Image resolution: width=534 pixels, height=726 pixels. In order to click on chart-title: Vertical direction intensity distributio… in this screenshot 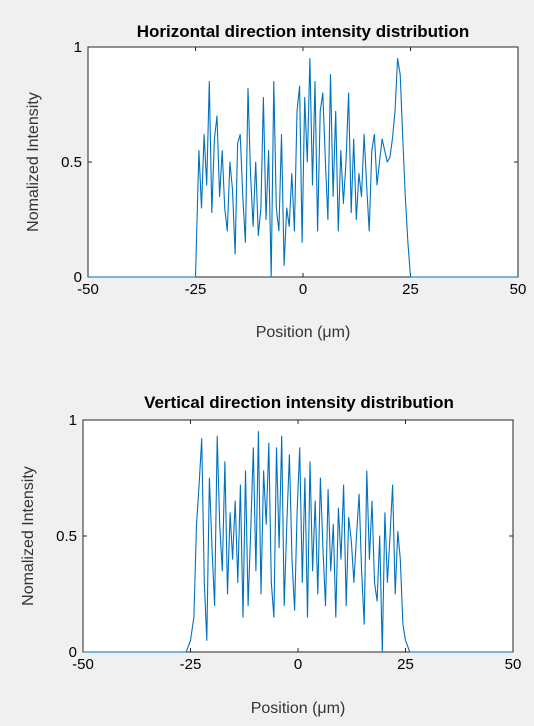, I will do `click(299, 402)`.